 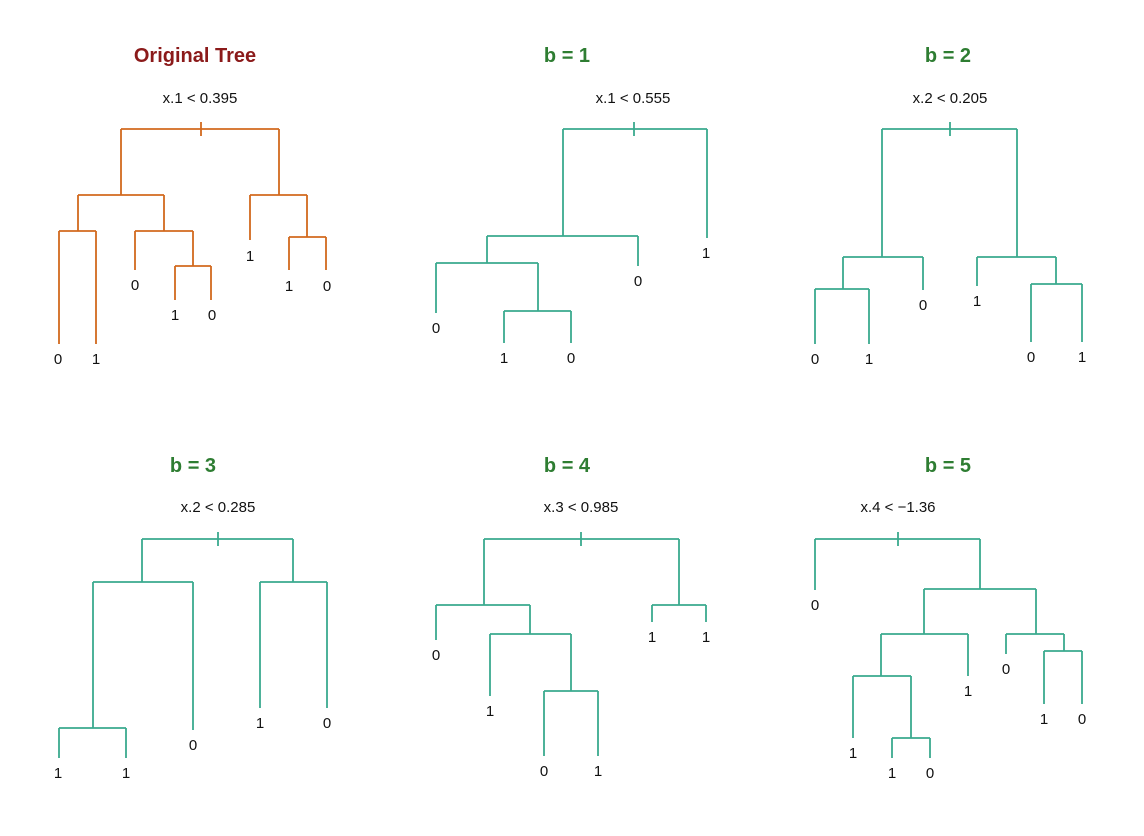 What do you see at coordinates (193, 466) in the screenshot?
I see `panel-title: b = 3` at bounding box center [193, 466].